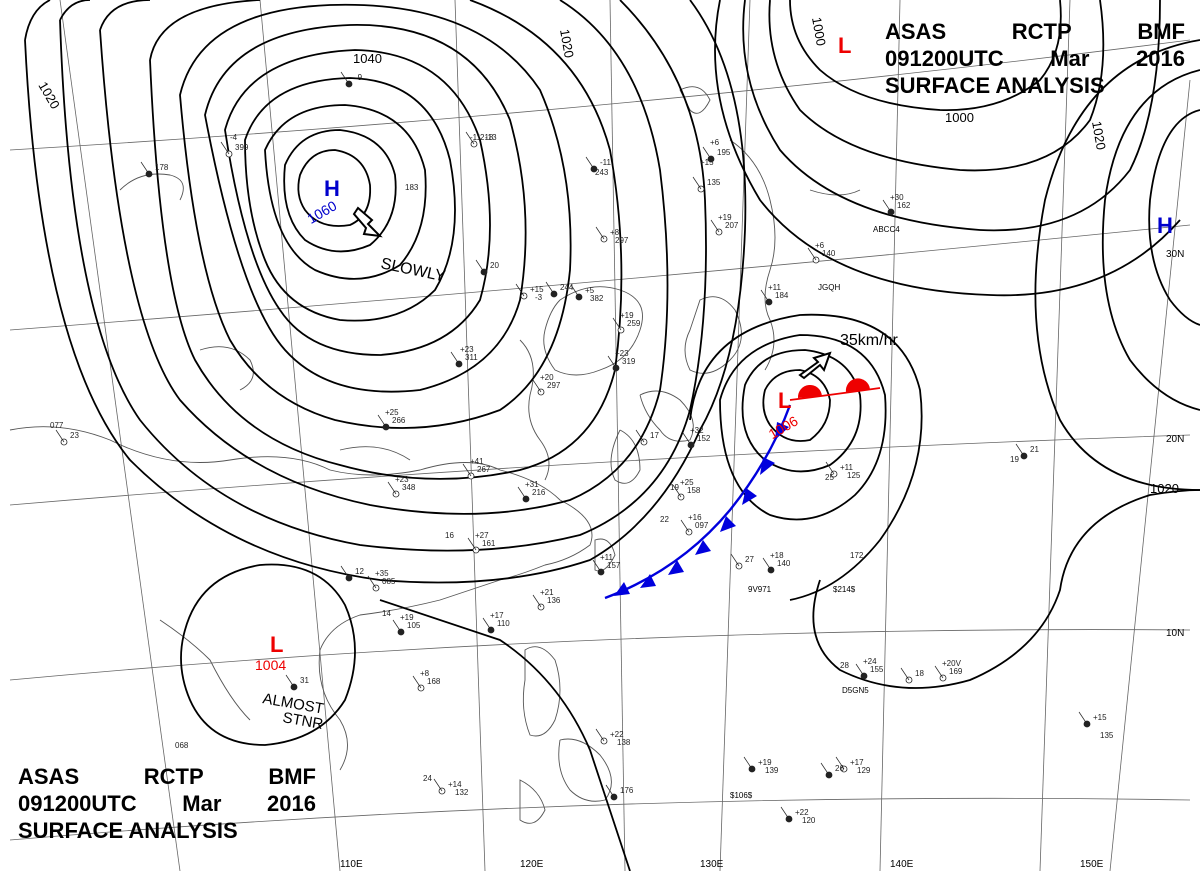 This screenshot has width=1200, height=871. I want to click on station-value: 139, so click(772, 770).